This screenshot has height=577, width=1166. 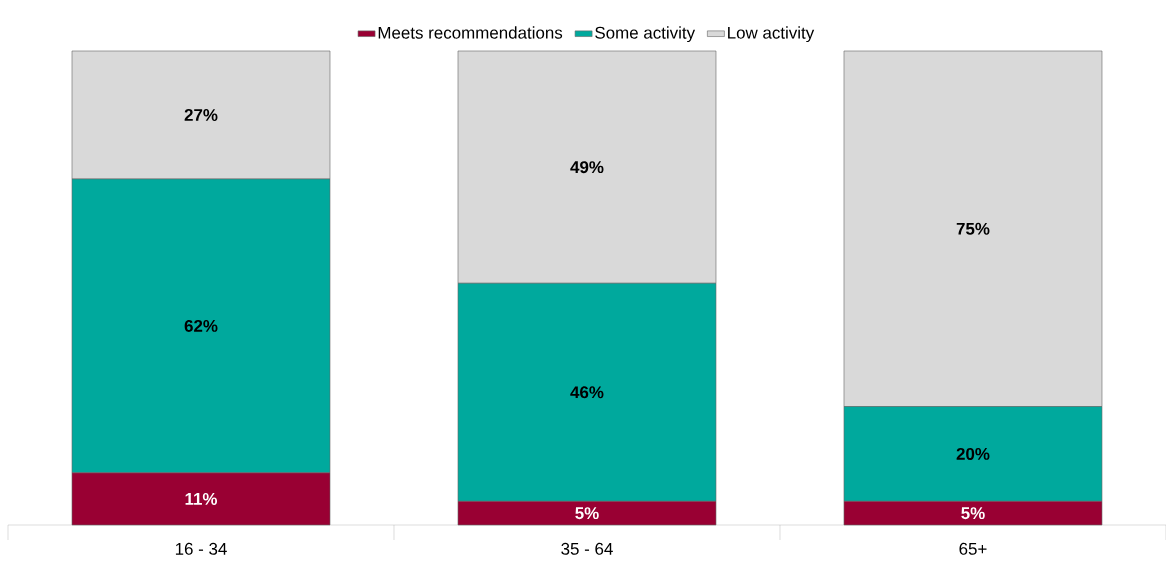 I want to click on data-label: 75%, so click(x=973, y=228).